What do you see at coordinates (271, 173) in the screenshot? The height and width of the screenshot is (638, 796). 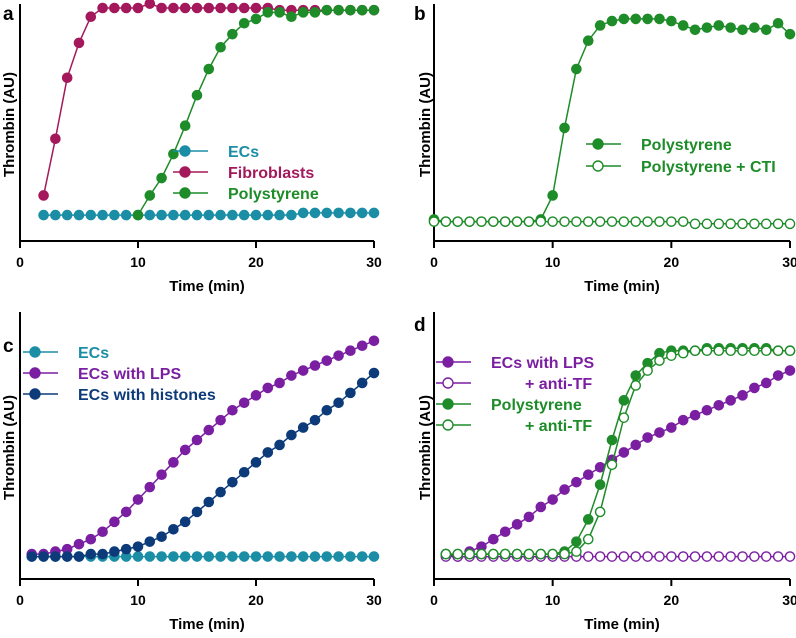 I see `legend-label: Fibroblasts` at bounding box center [271, 173].